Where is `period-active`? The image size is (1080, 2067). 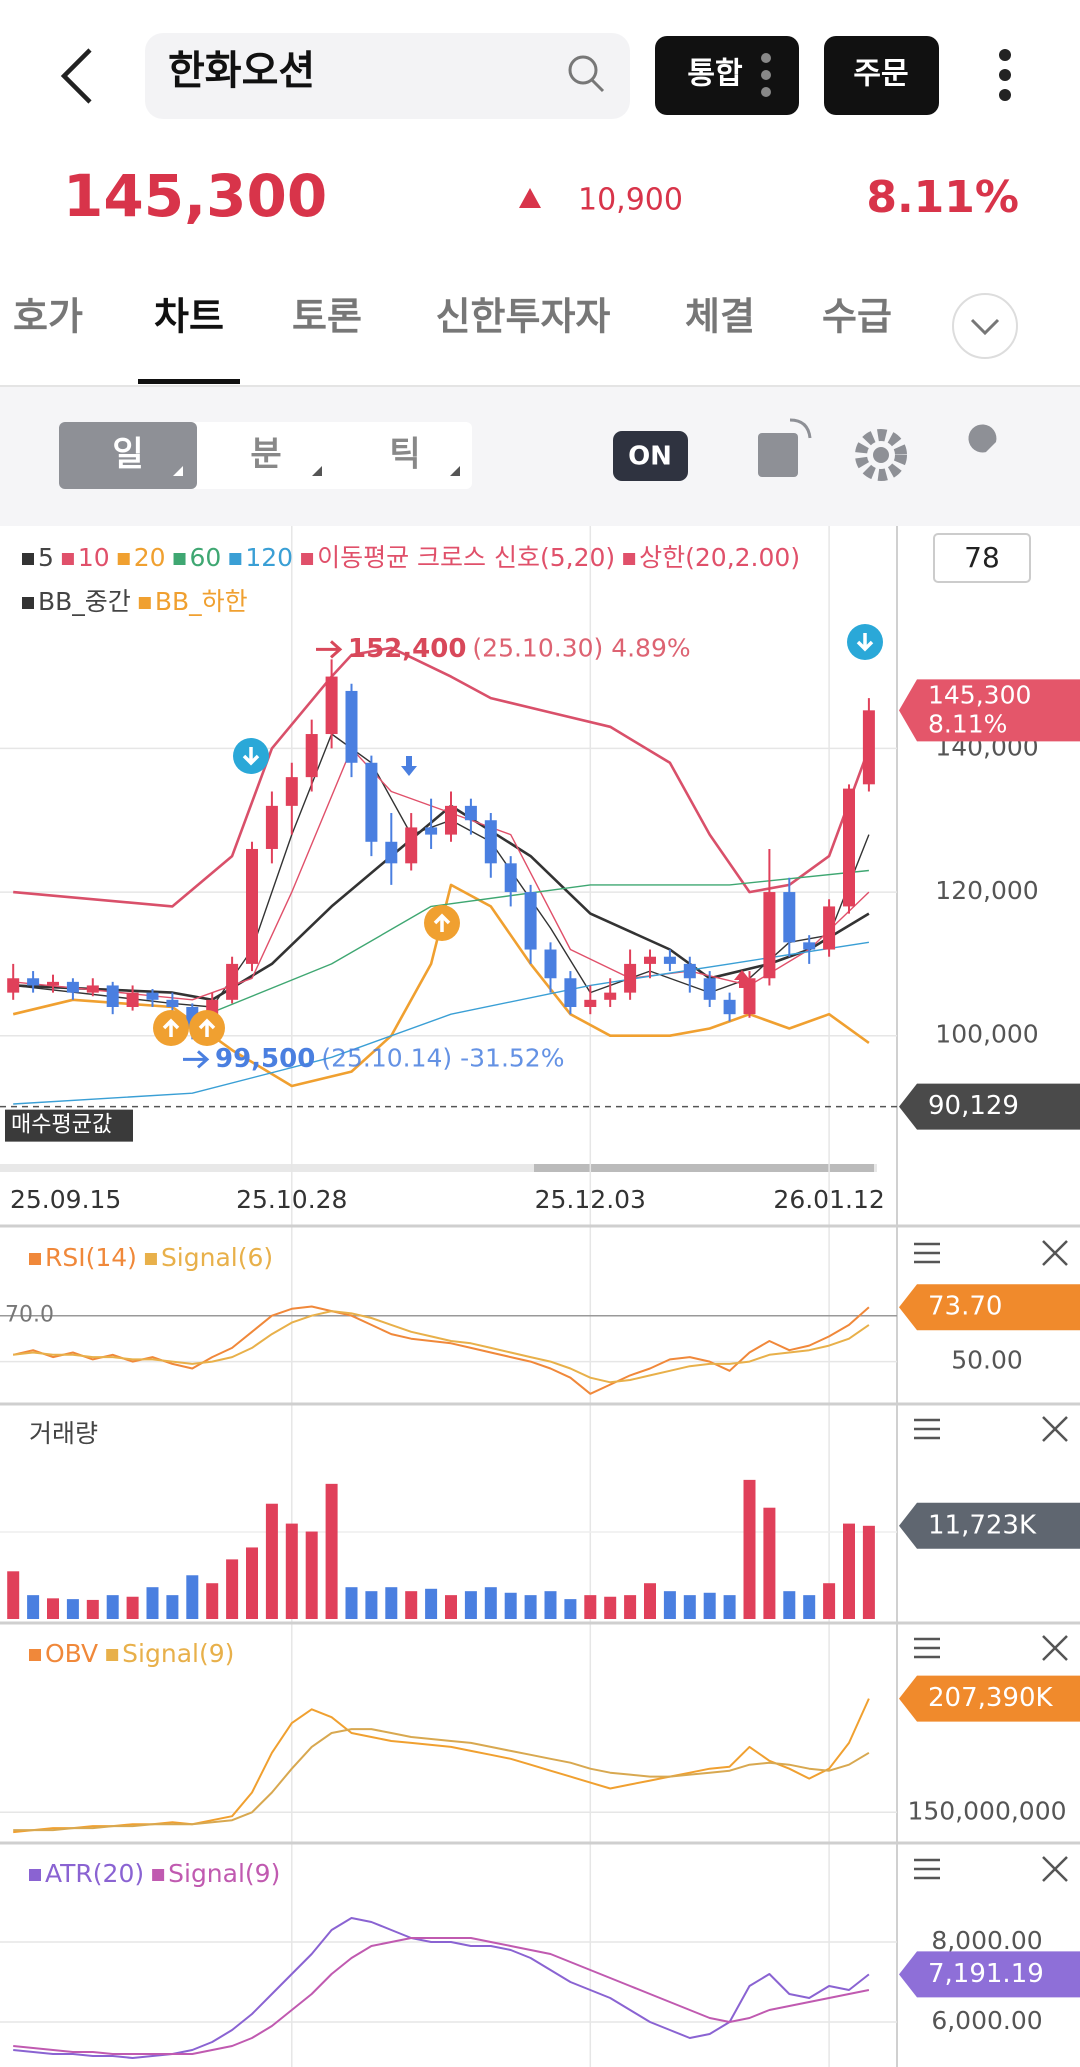
period-active is located at coordinates (128, 455).